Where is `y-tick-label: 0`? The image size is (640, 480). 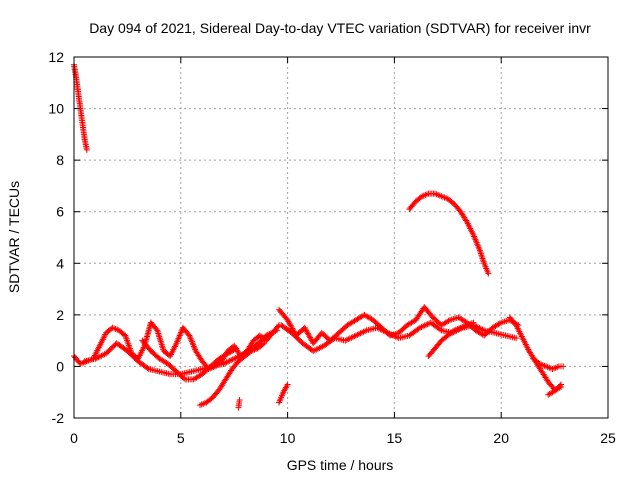
y-tick-label: 0 is located at coordinates (60, 366).